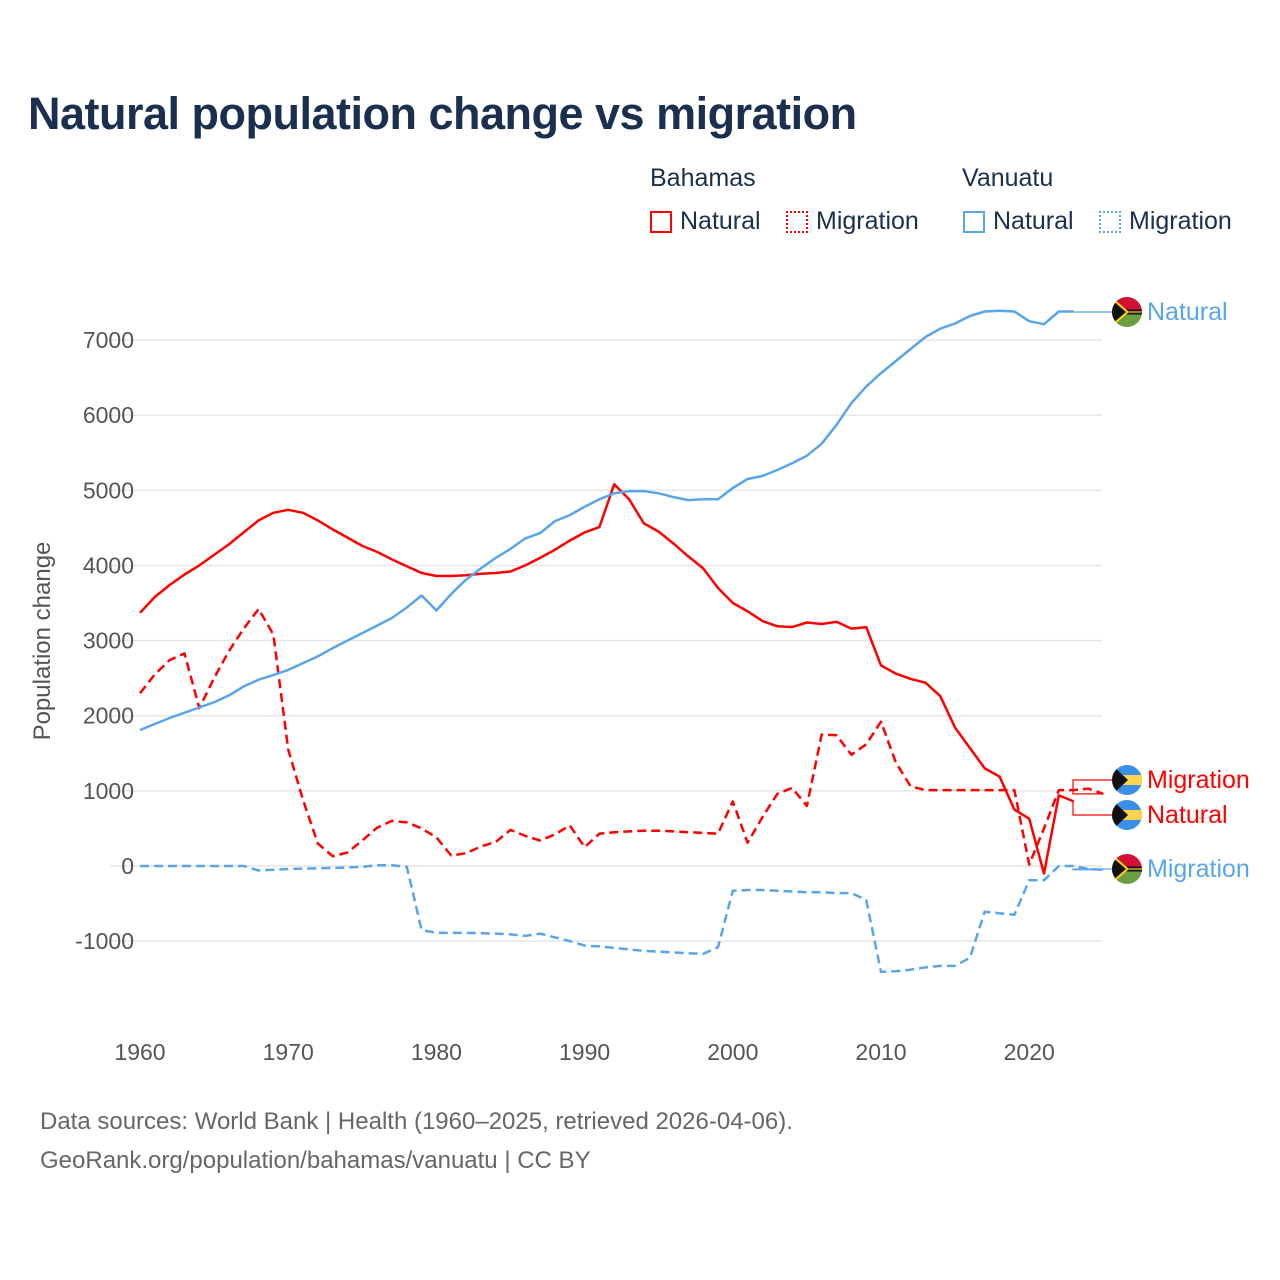 This screenshot has height=1280, width=1280. Describe the element at coordinates (1029, 1052) in the screenshot. I see `x-tick-label: 2020` at that location.